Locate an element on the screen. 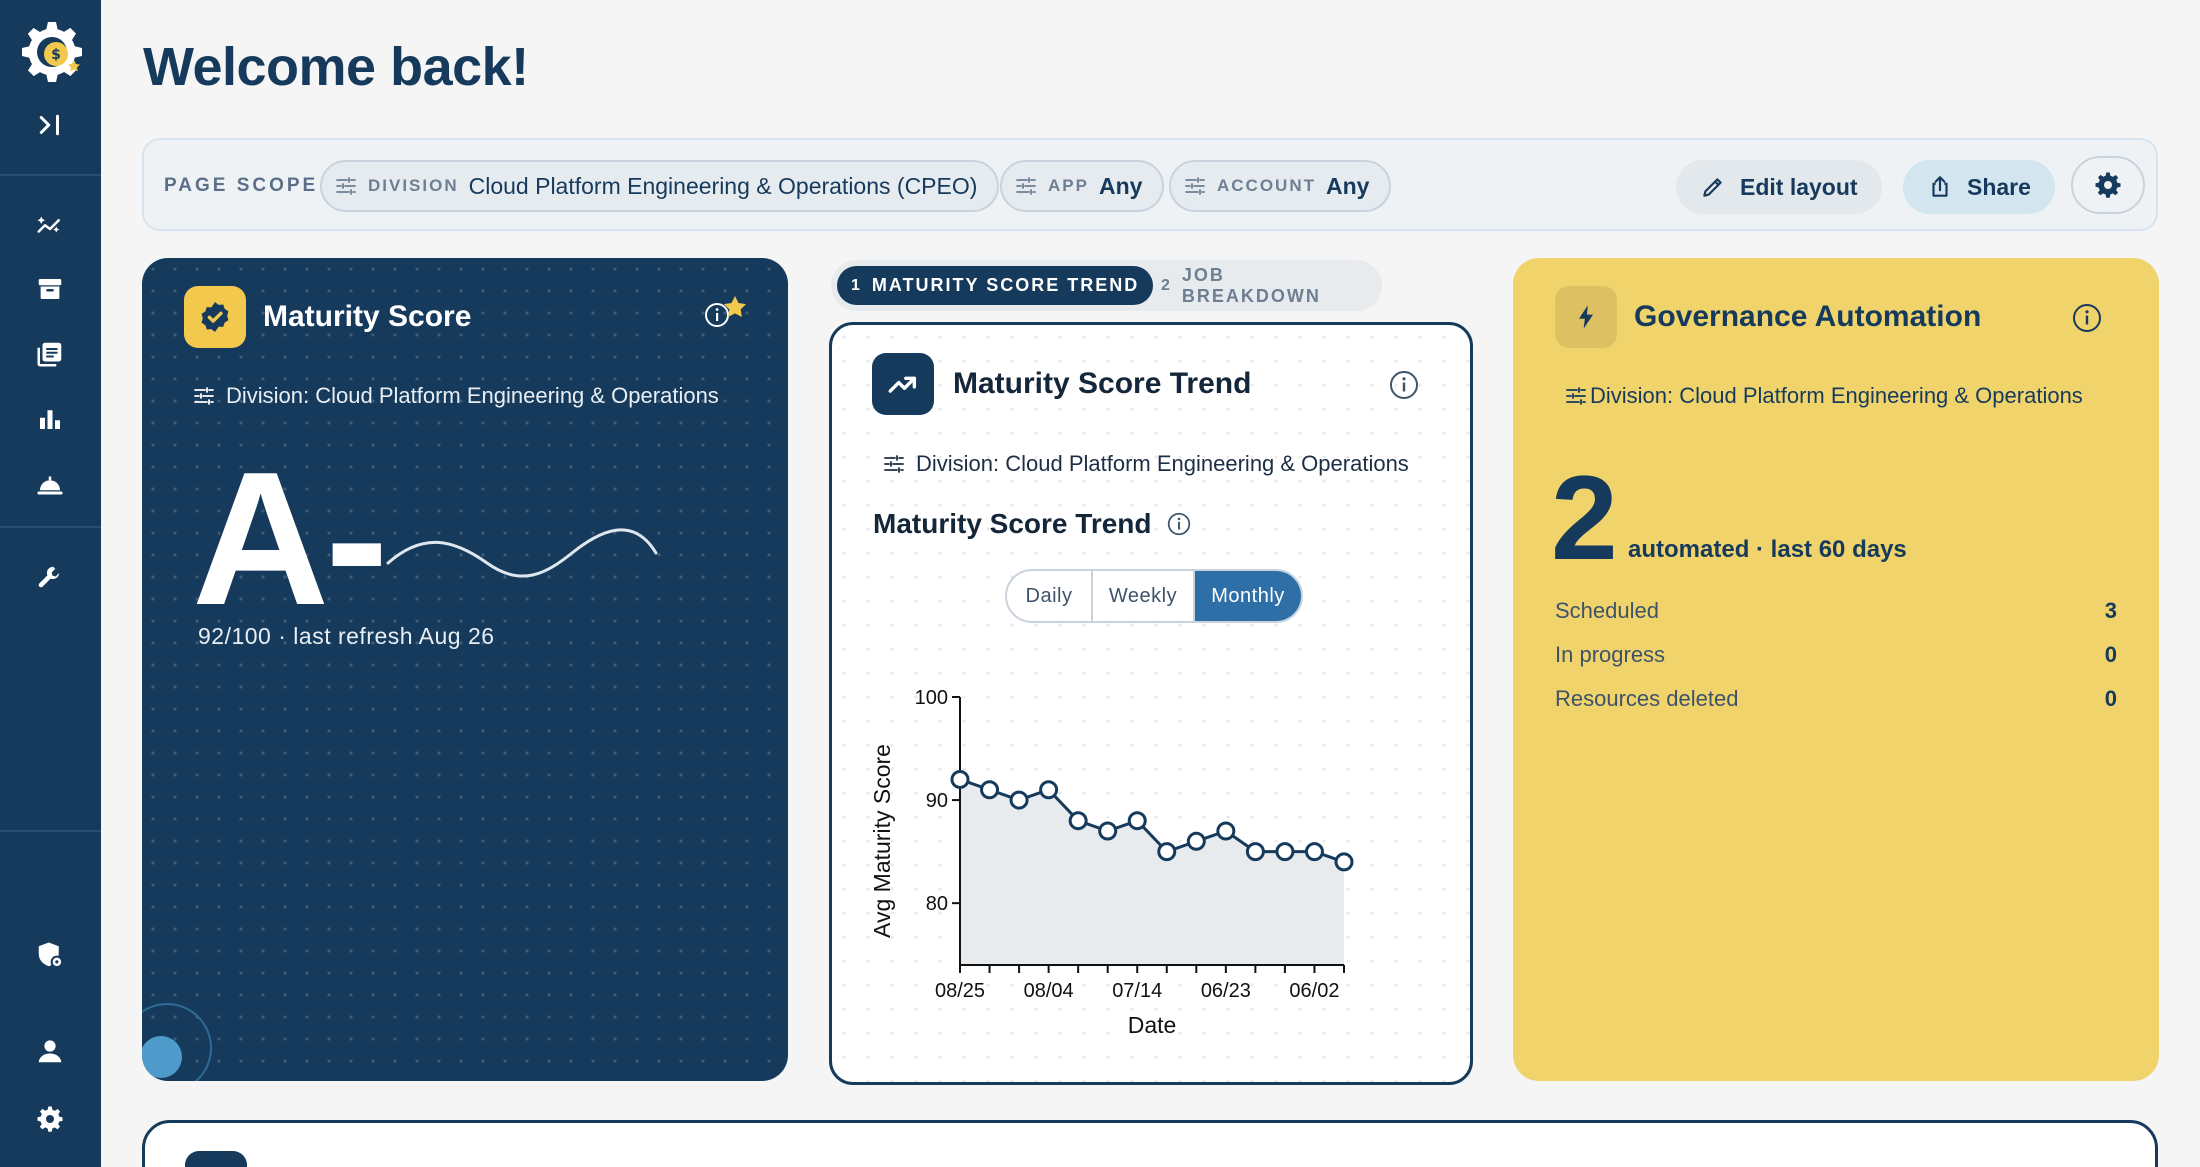 Image resolution: width=2200 pixels, height=1167 pixels. tab-label: MATURITY SCORE TREND is located at coordinates (1005, 285).